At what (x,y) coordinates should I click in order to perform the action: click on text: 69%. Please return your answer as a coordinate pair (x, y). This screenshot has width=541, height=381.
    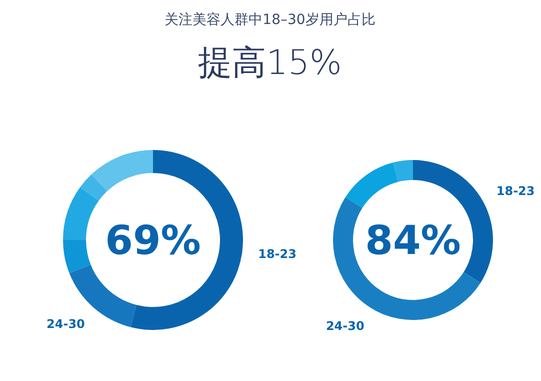
    Looking at the image, I should click on (153, 241).